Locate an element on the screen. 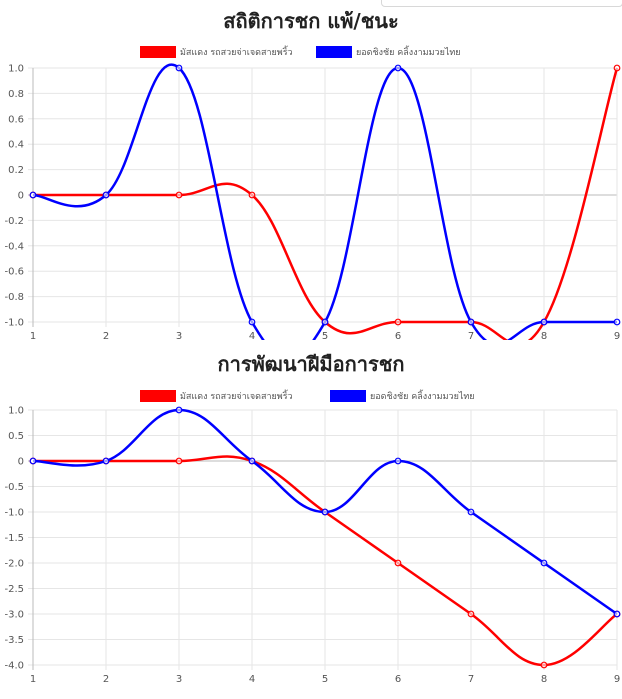  y-tick-label: 0.4 is located at coordinates (16, 145).